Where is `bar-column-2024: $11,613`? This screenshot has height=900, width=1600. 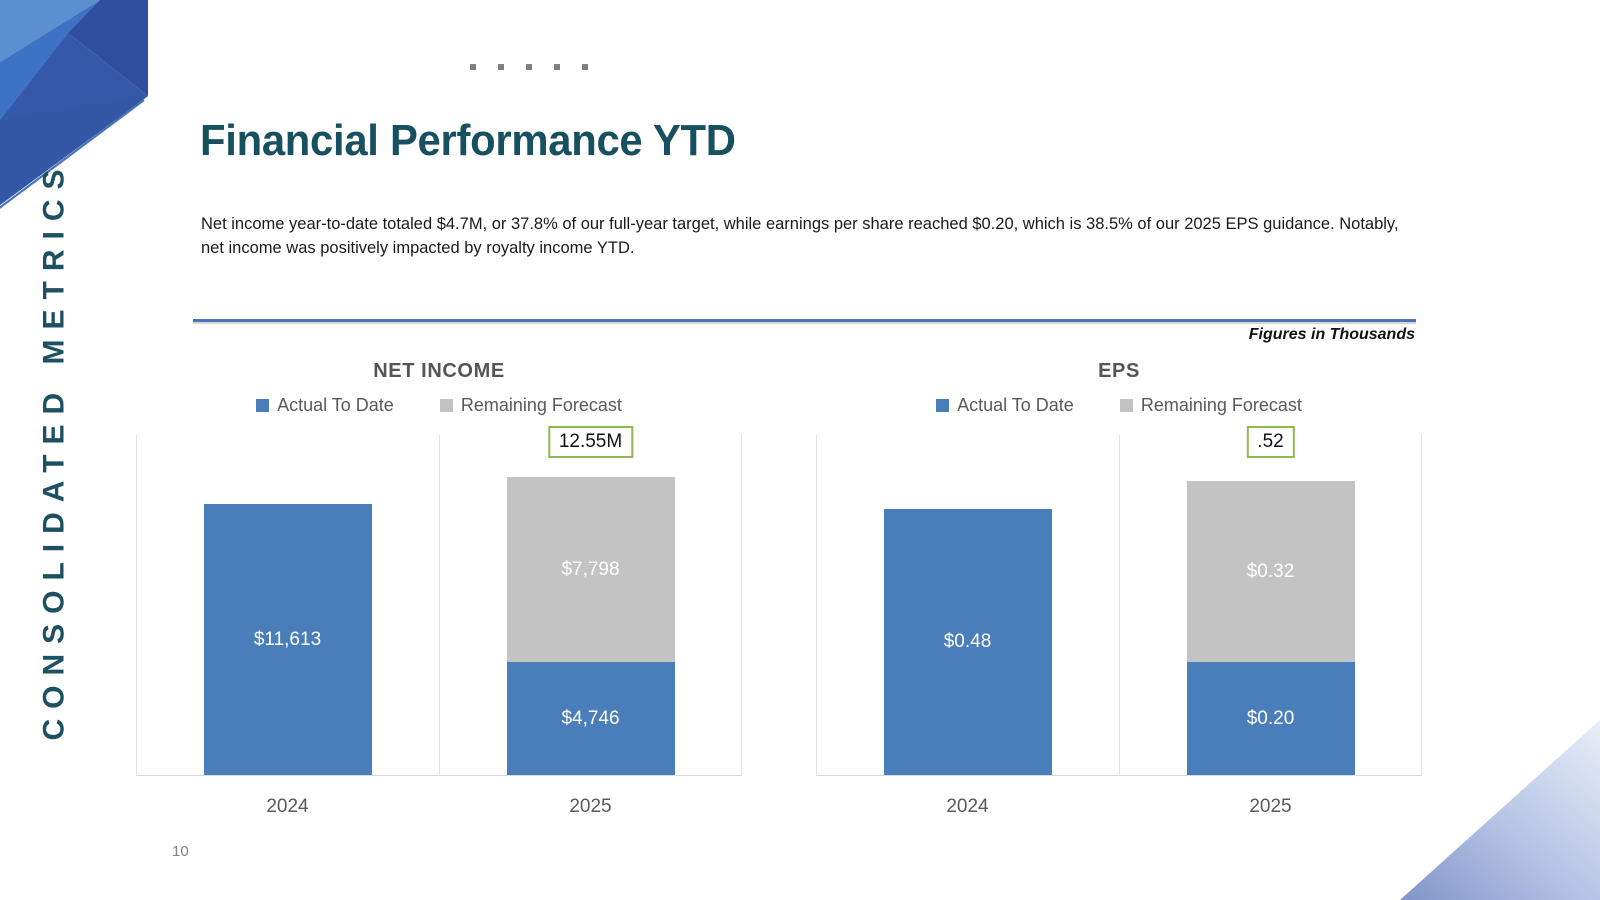
bar-column-2024: $11,613 is located at coordinates (287, 604).